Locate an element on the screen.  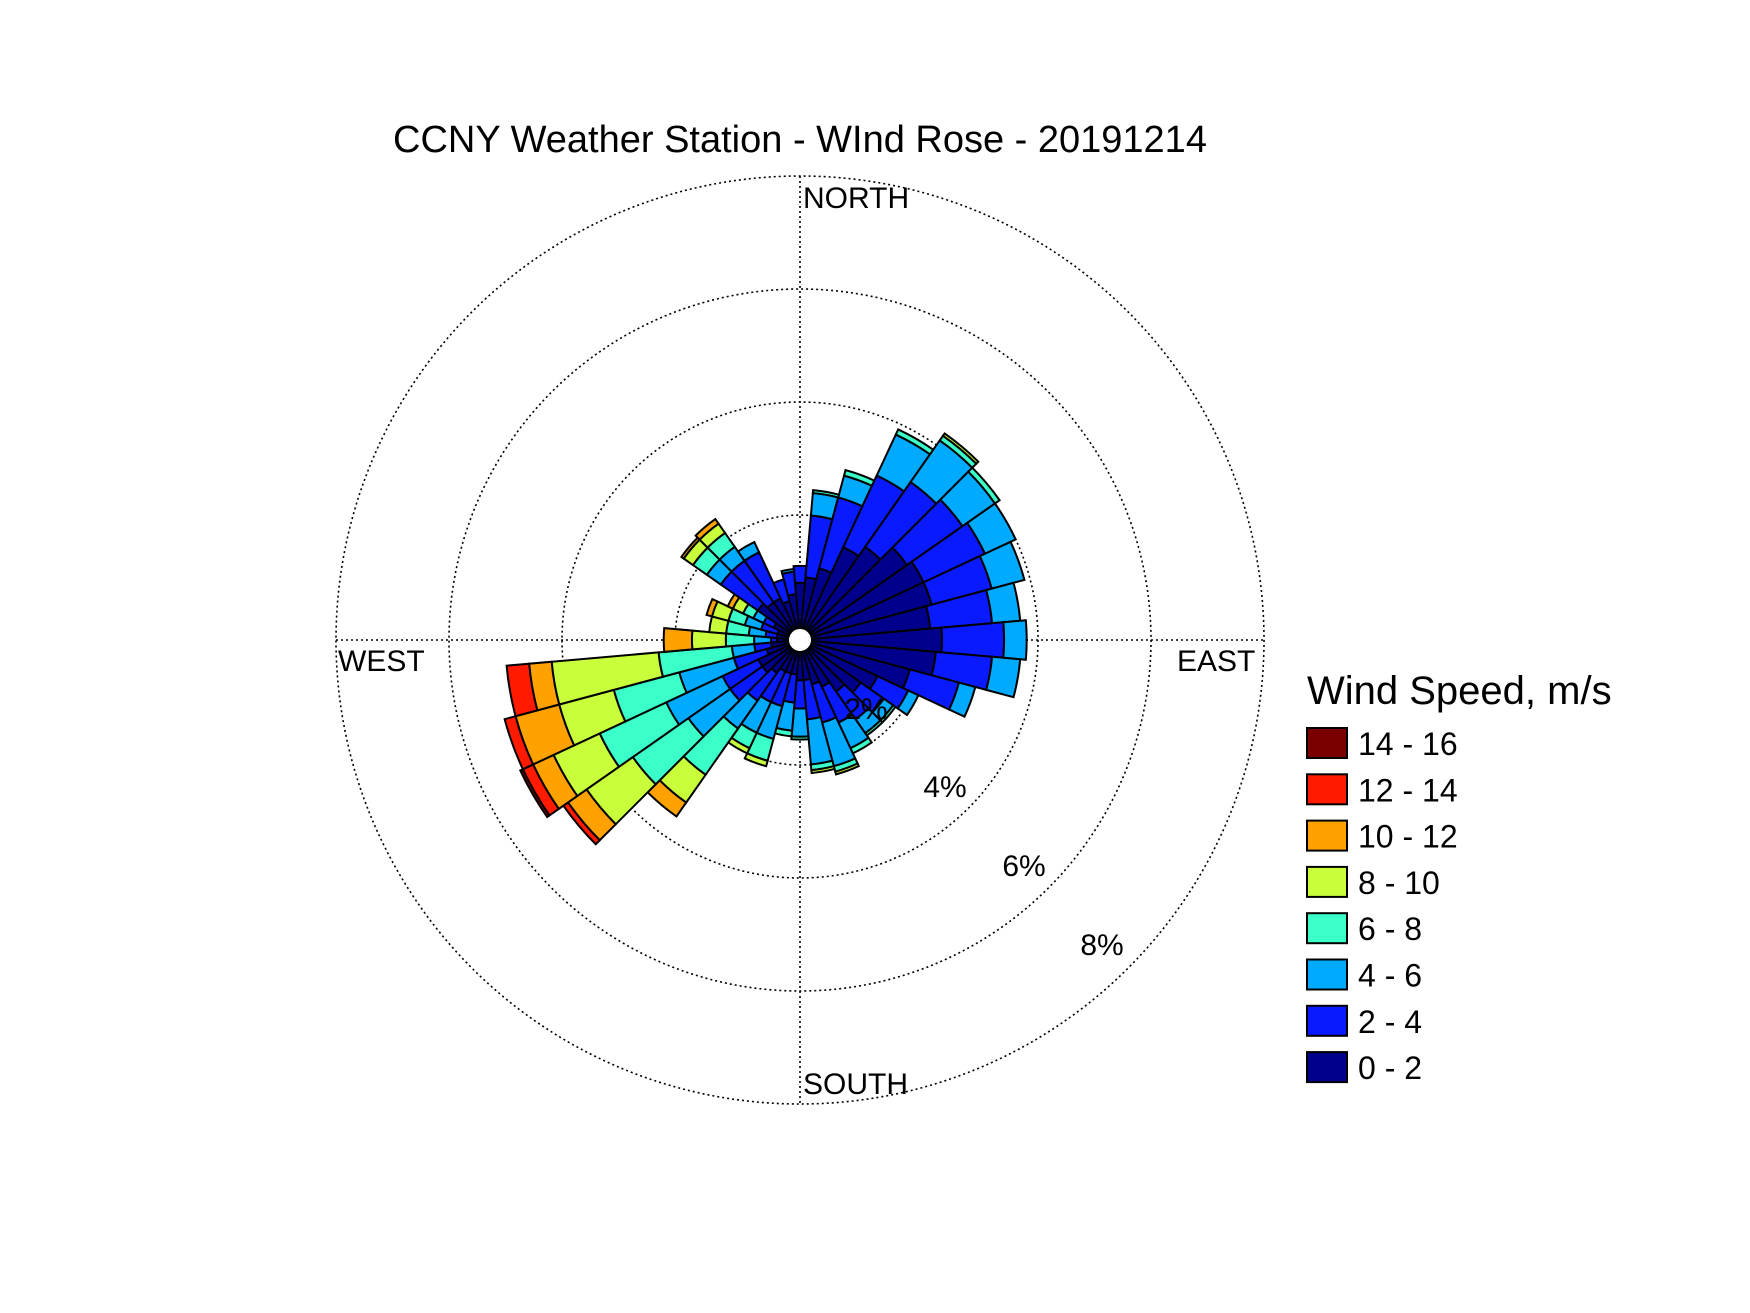
wedge-dir90-bin2 is located at coordinates (1015, 640).